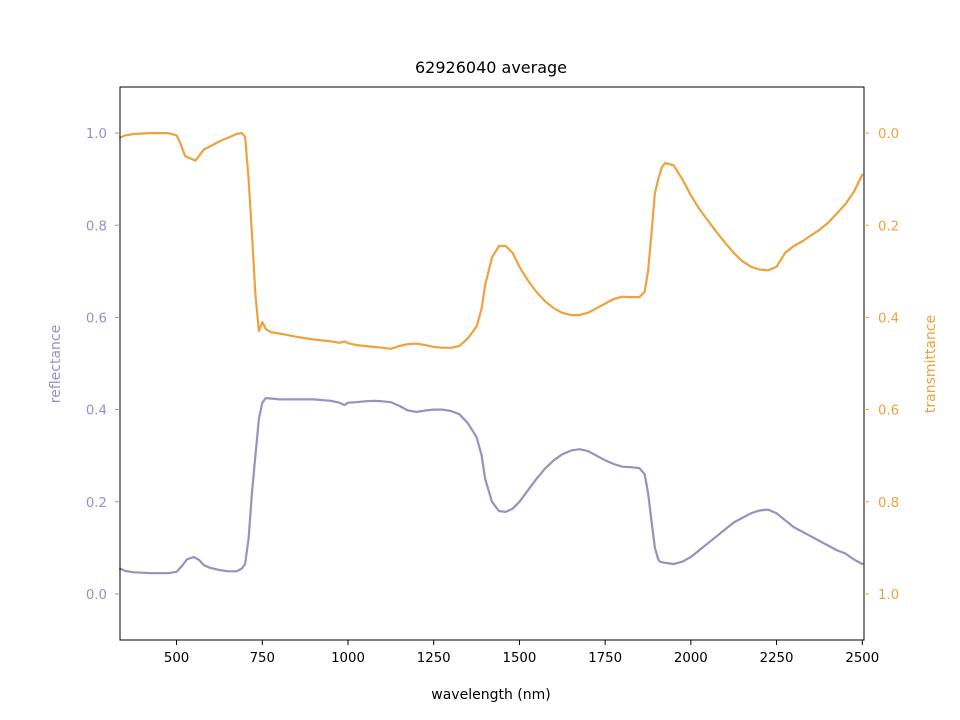 This screenshot has width=960, height=720. I want to click on y-right-tick-label: 0.0, so click(888, 134).